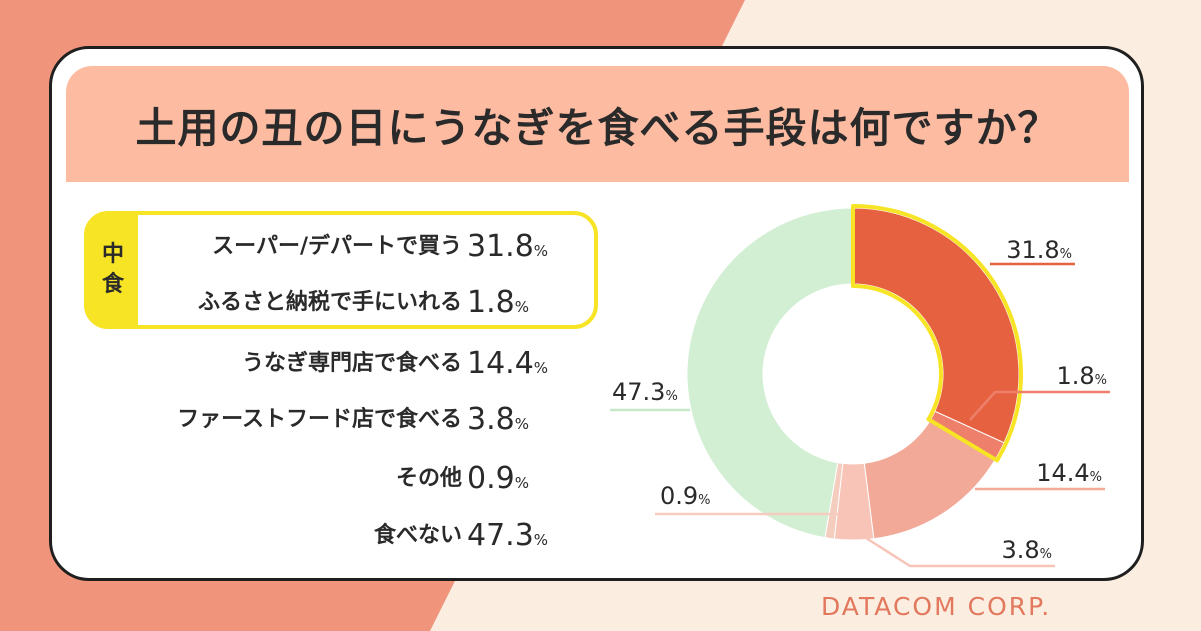 This screenshot has width=1201, height=631. What do you see at coordinates (112, 254) in the screenshot?
I see `group-tag-char-1: 中` at bounding box center [112, 254].